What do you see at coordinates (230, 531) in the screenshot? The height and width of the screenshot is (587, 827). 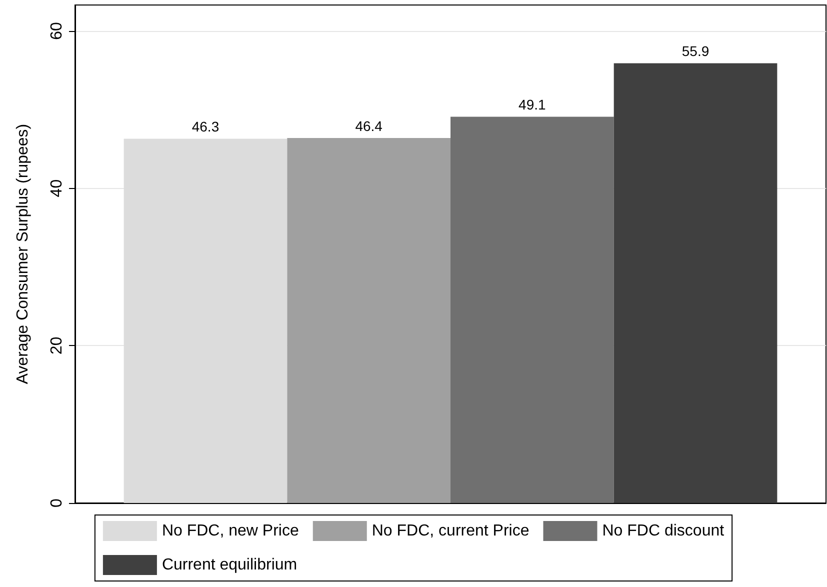 I see `legend-label: No FDC, new Price` at bounding box center [230, 531].